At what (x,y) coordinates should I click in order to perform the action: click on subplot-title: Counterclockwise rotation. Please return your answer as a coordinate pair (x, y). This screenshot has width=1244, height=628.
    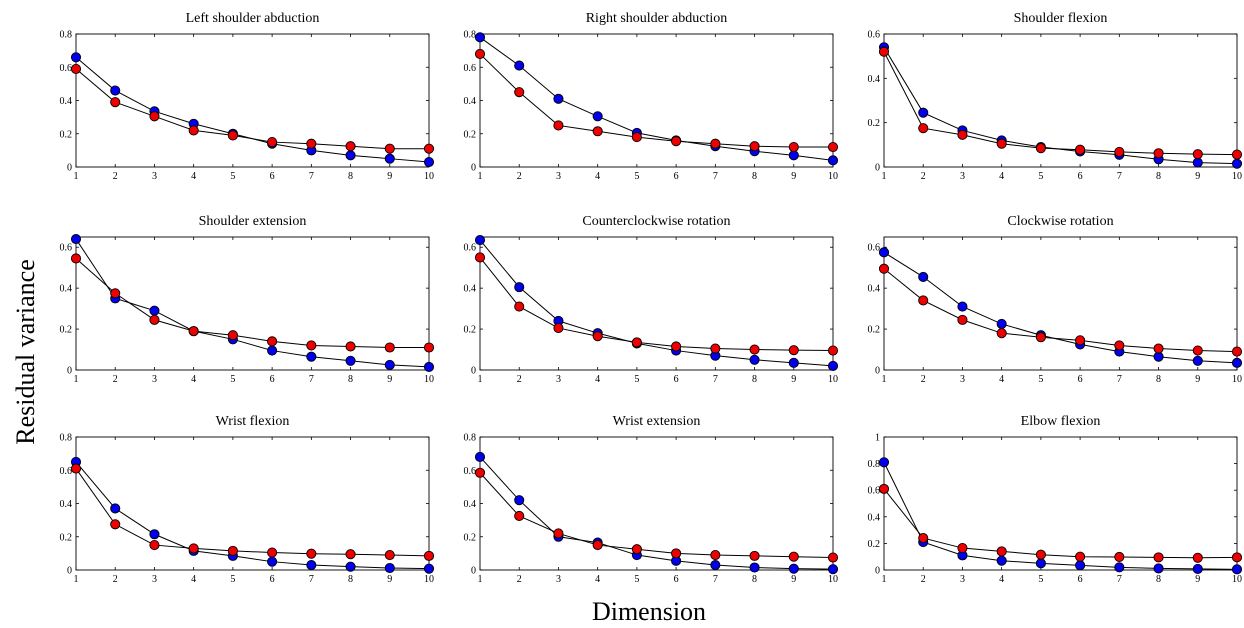
    Looking at the image, I should click on (656, 221).